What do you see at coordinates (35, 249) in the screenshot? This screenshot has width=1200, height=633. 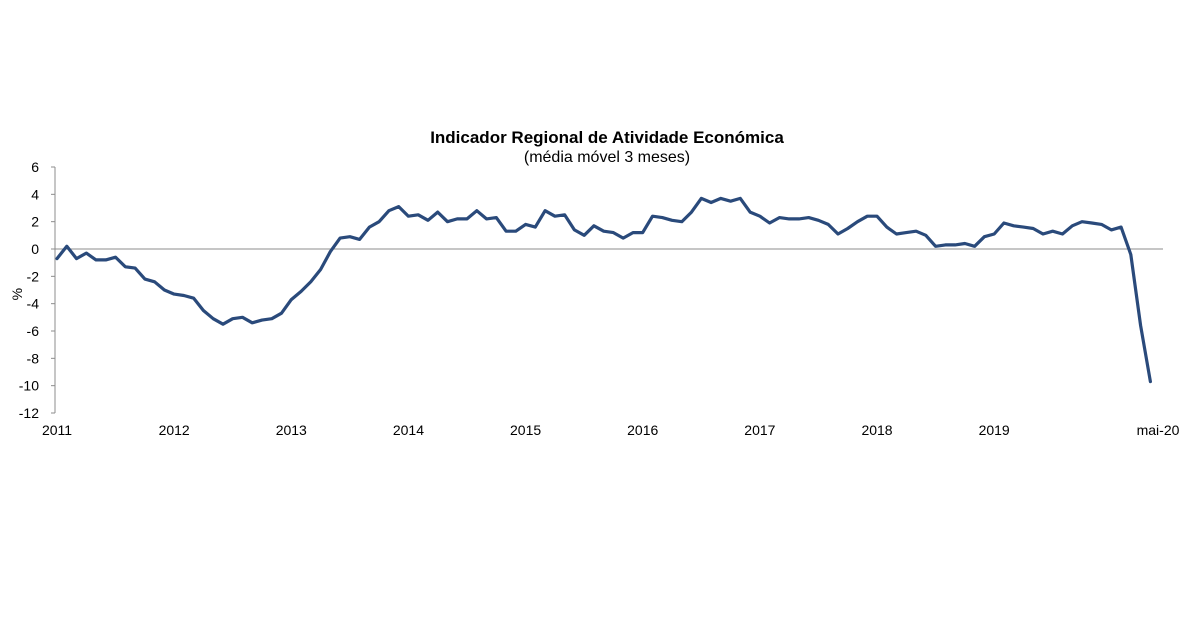 I see `y-tick-label: 0` at bounding box center [35, 249].